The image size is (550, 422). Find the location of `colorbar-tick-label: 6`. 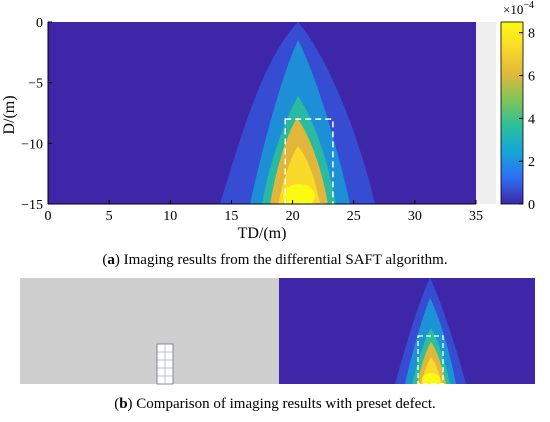

colorbar-tick-label: 6 is located at coordinates (531, 77).